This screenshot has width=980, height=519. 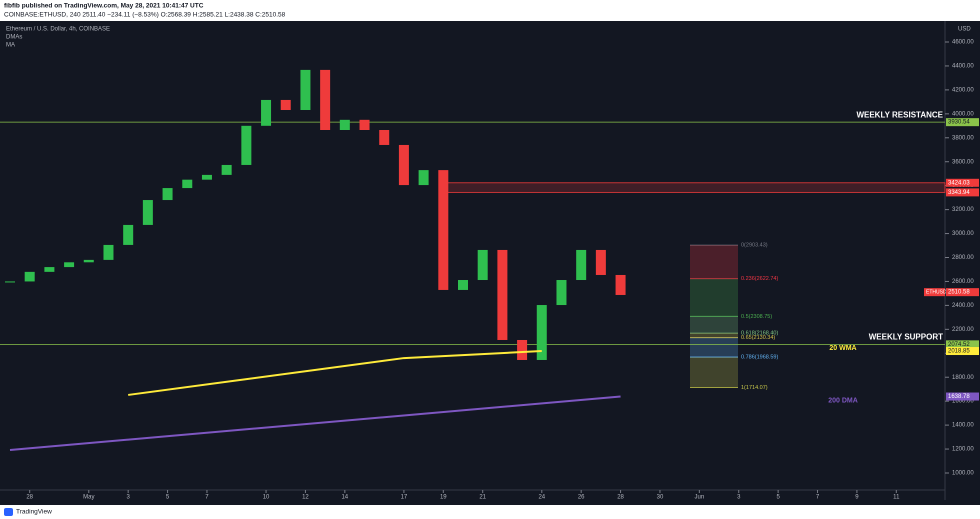 What do you see at coordinates (759, 279) in the screenshot?
I see `fib-label: 0.236(2622.74)` at bounding box center [759, 279].